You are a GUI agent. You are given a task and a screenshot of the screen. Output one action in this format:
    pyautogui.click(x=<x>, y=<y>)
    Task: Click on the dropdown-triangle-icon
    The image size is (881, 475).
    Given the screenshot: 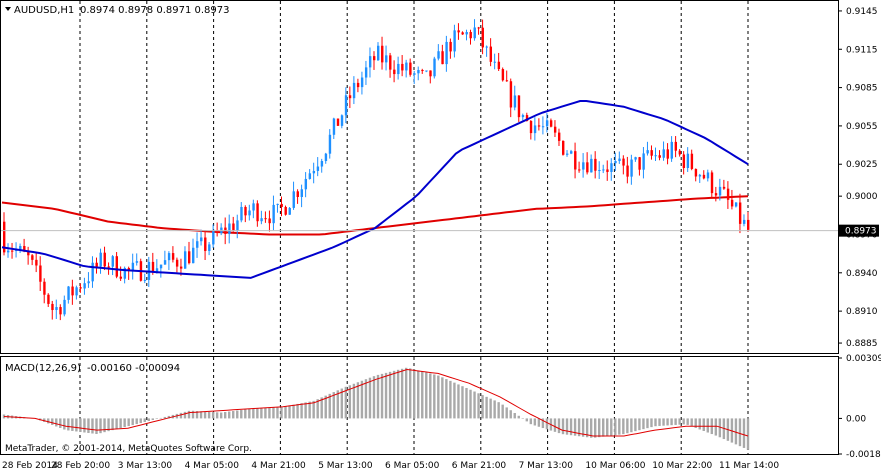 What is the action you would take?
    pyautogui.click(x=8, y=9)
    